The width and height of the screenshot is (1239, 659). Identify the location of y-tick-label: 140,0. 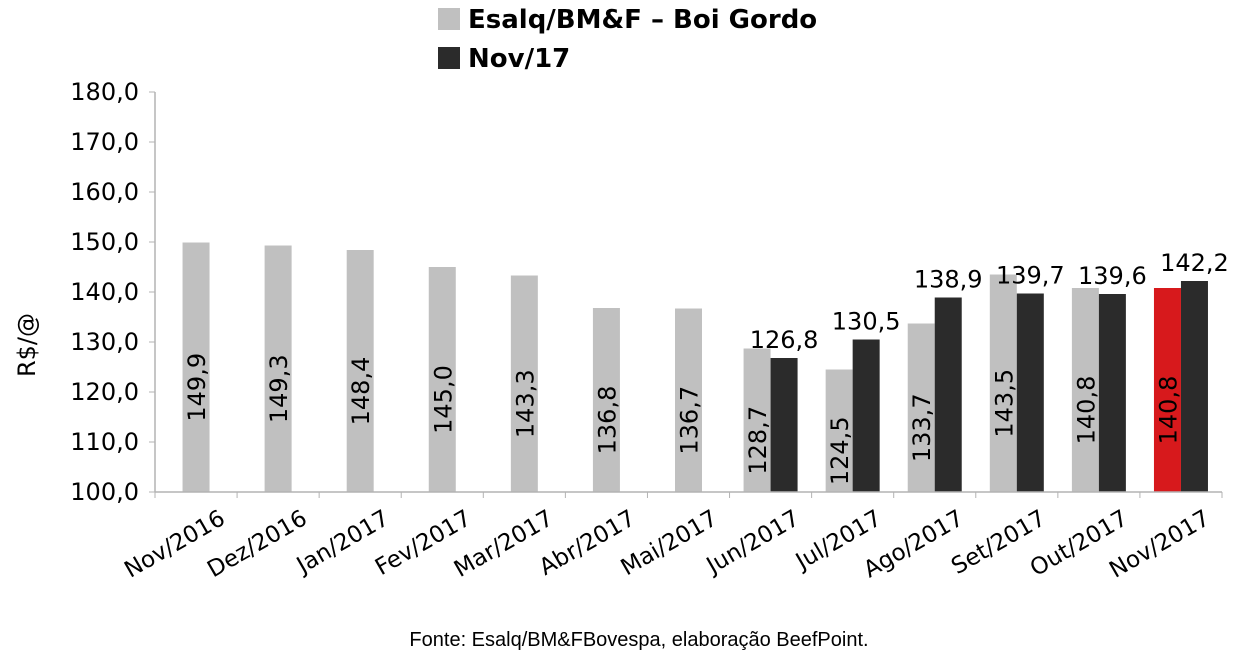
(104, 292).